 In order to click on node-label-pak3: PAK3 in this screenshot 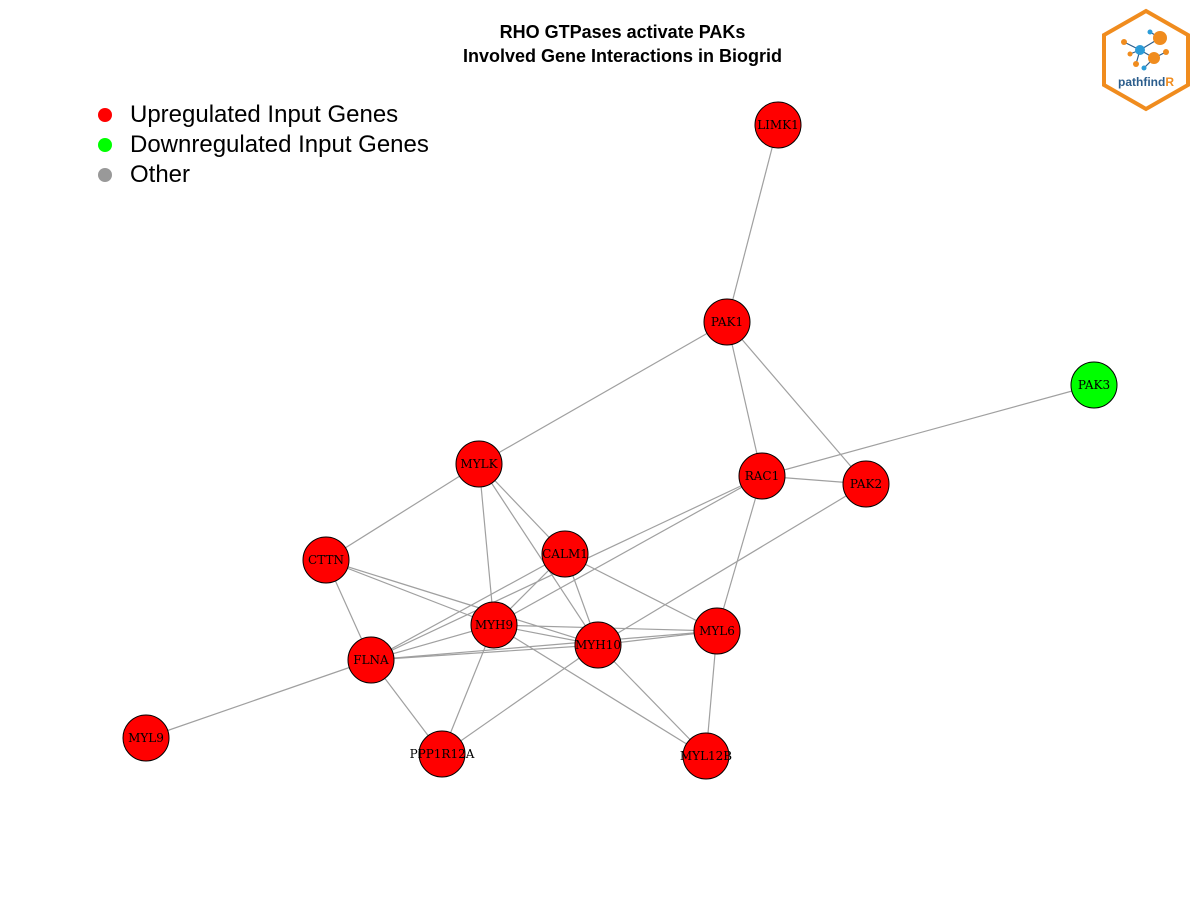, I will do `click(1094, 385)`.